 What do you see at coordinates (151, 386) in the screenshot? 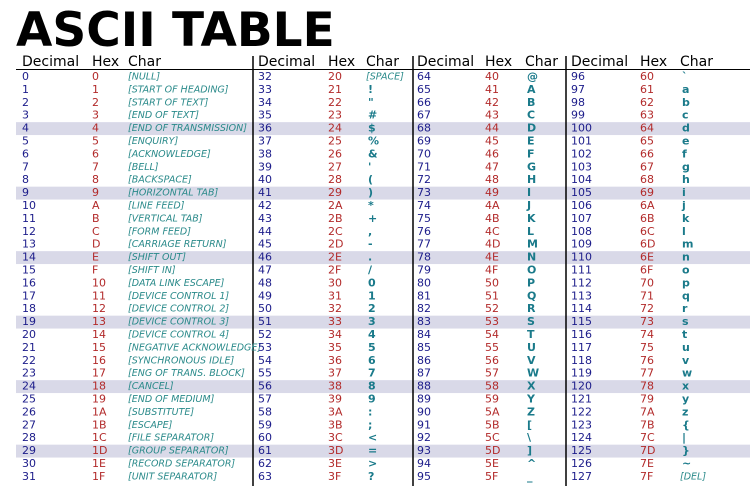
I see `char: [CANCEL]` at bounding box center [151, 386].